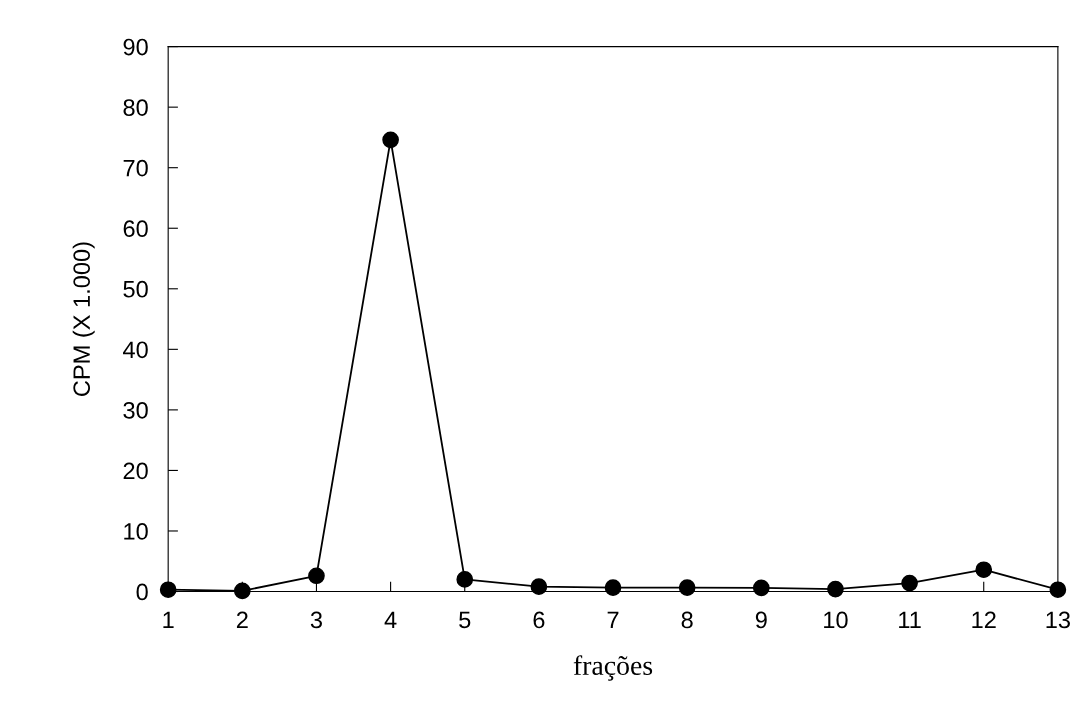  What do you see at coordinates (687, 620) in the screenshot?
I see `x-tick-label: 8` at bounding box center [687, 620].